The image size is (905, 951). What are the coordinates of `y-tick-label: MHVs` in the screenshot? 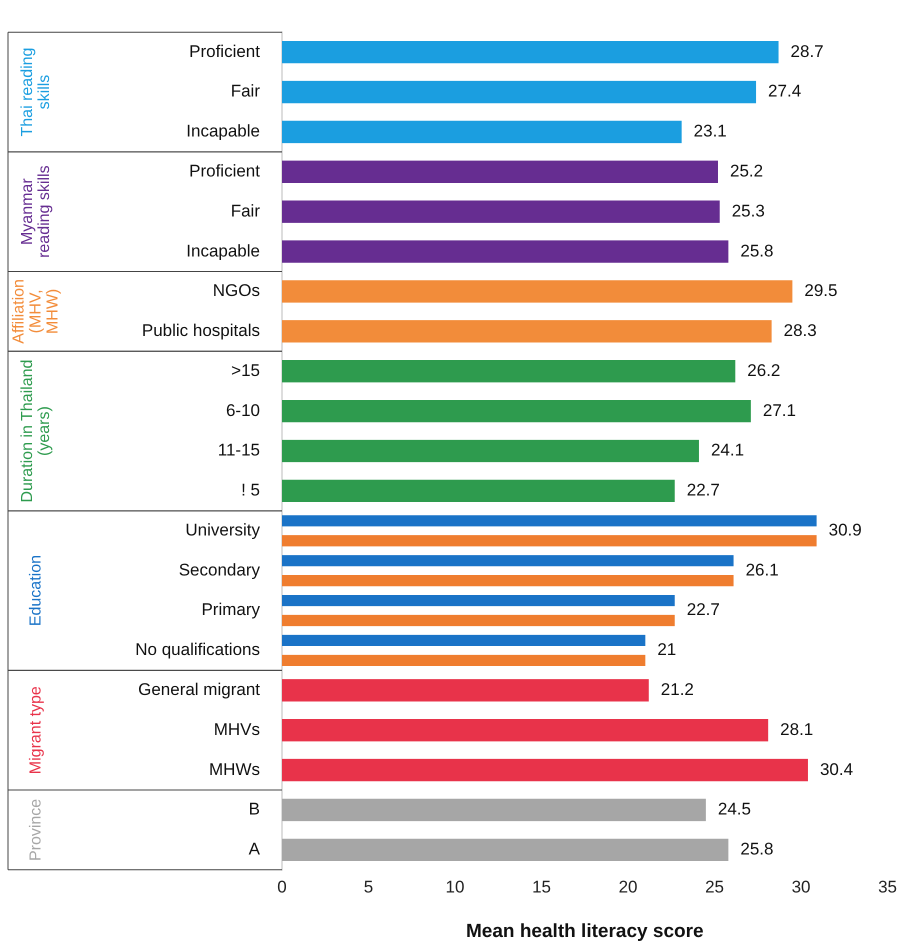 It's located at (237, 729).